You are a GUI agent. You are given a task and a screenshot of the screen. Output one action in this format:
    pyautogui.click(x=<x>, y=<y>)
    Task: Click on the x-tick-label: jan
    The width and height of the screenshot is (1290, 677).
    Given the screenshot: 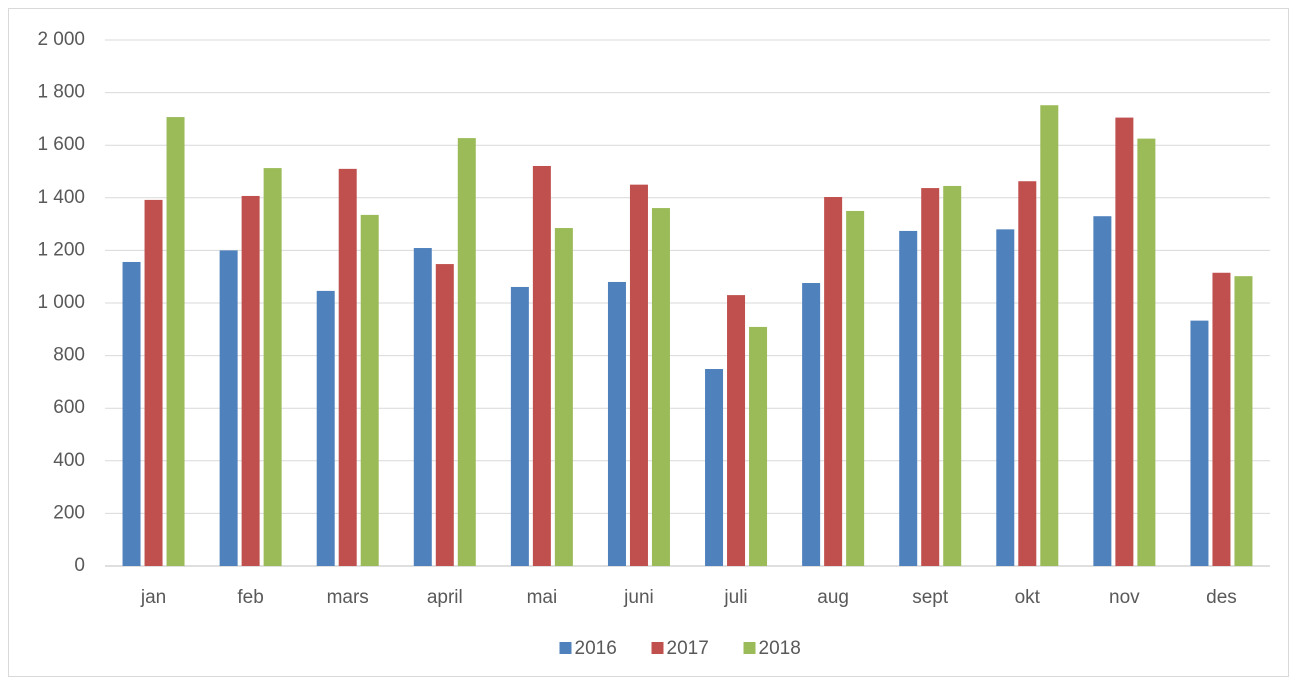 What is the action you would take?
    pyautogui.click(x=153, y=597)
    